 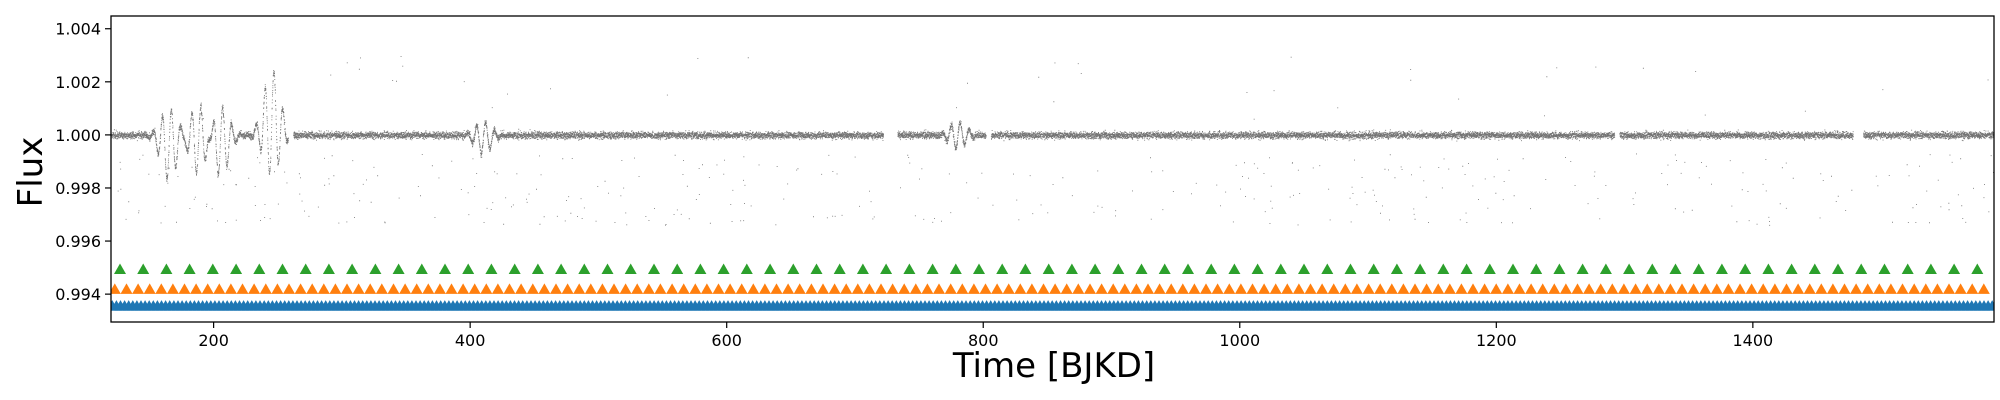 What do you see at coordinates (78, 82) in the screenshot?
I see `y-tick-label: 1.002` at bounding box center [78, 82].